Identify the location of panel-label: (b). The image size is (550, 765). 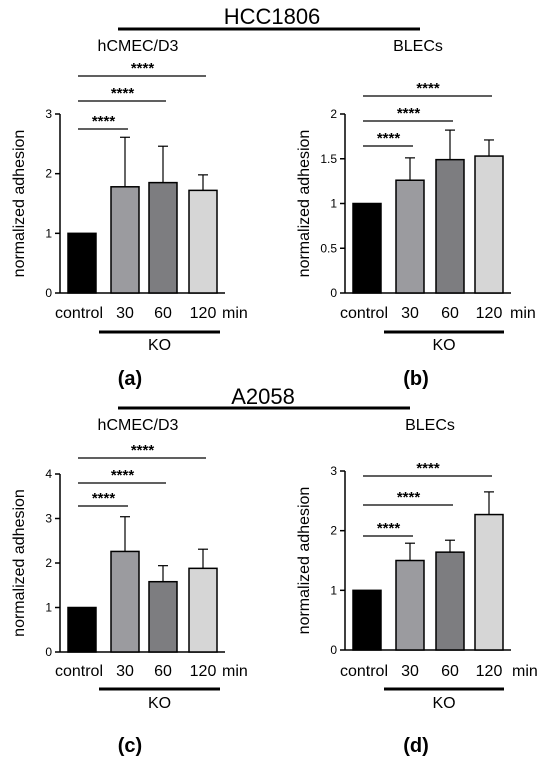
(416, 379).